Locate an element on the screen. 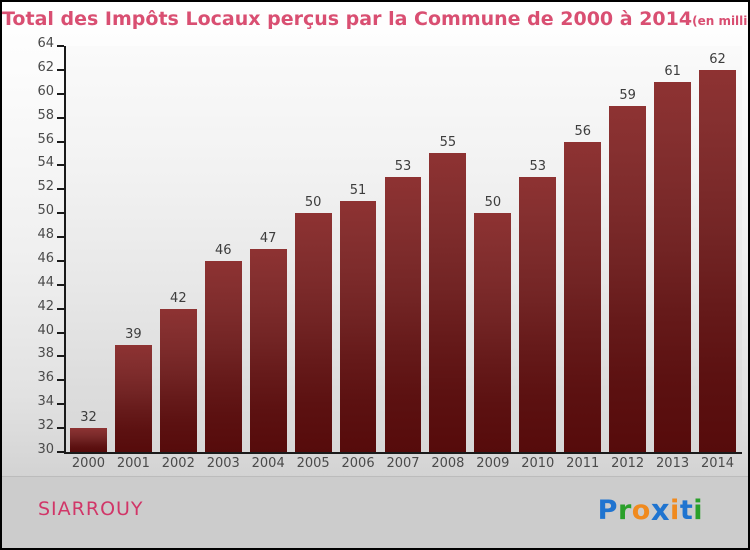 This screenshot has width=750, height=550. y-axis-tick-label: 58 is located at coordinates (45, 115).